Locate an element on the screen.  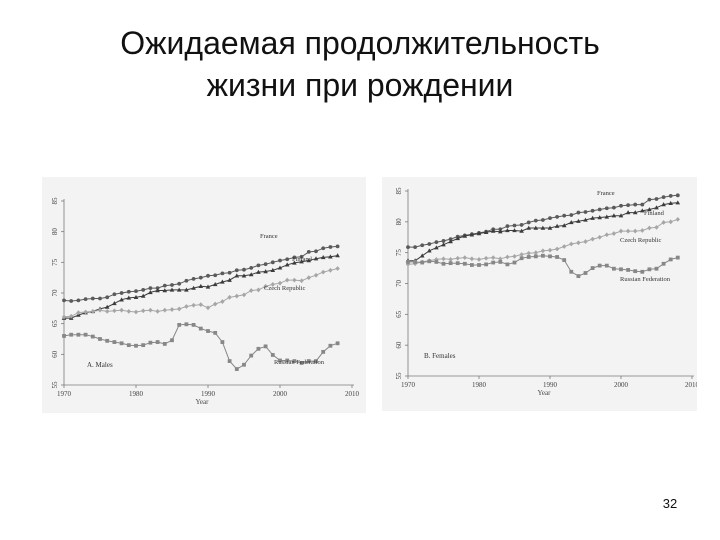
series-label-france: France is located at coordinates (606, 193).